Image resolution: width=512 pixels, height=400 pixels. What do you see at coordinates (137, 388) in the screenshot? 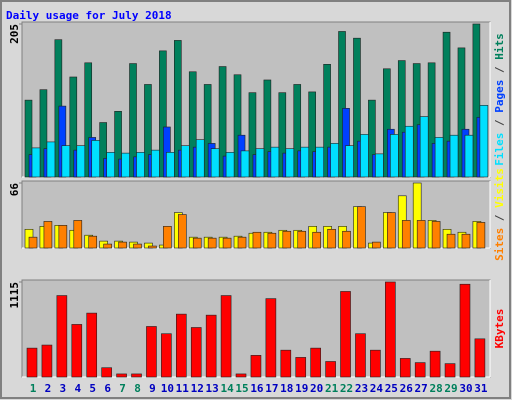
I see `x-tick-label: 8` at bounding box center [137, 388].